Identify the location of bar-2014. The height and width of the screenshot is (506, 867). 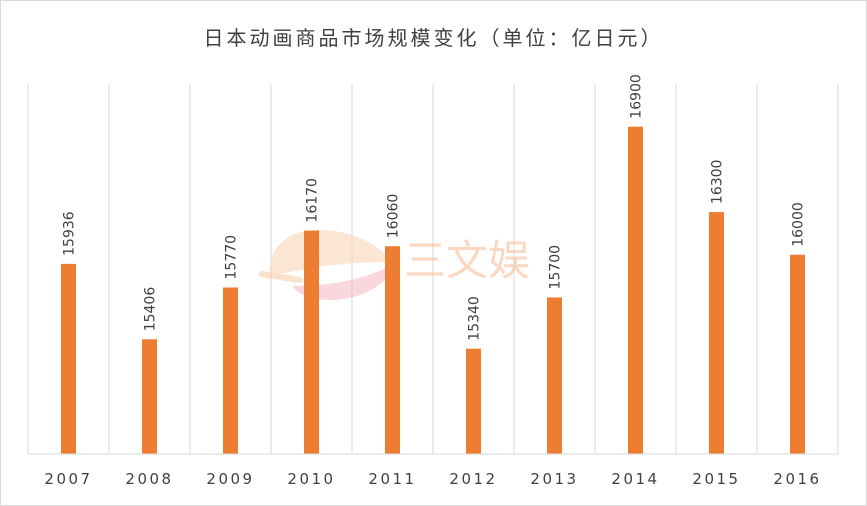
(635, 290).